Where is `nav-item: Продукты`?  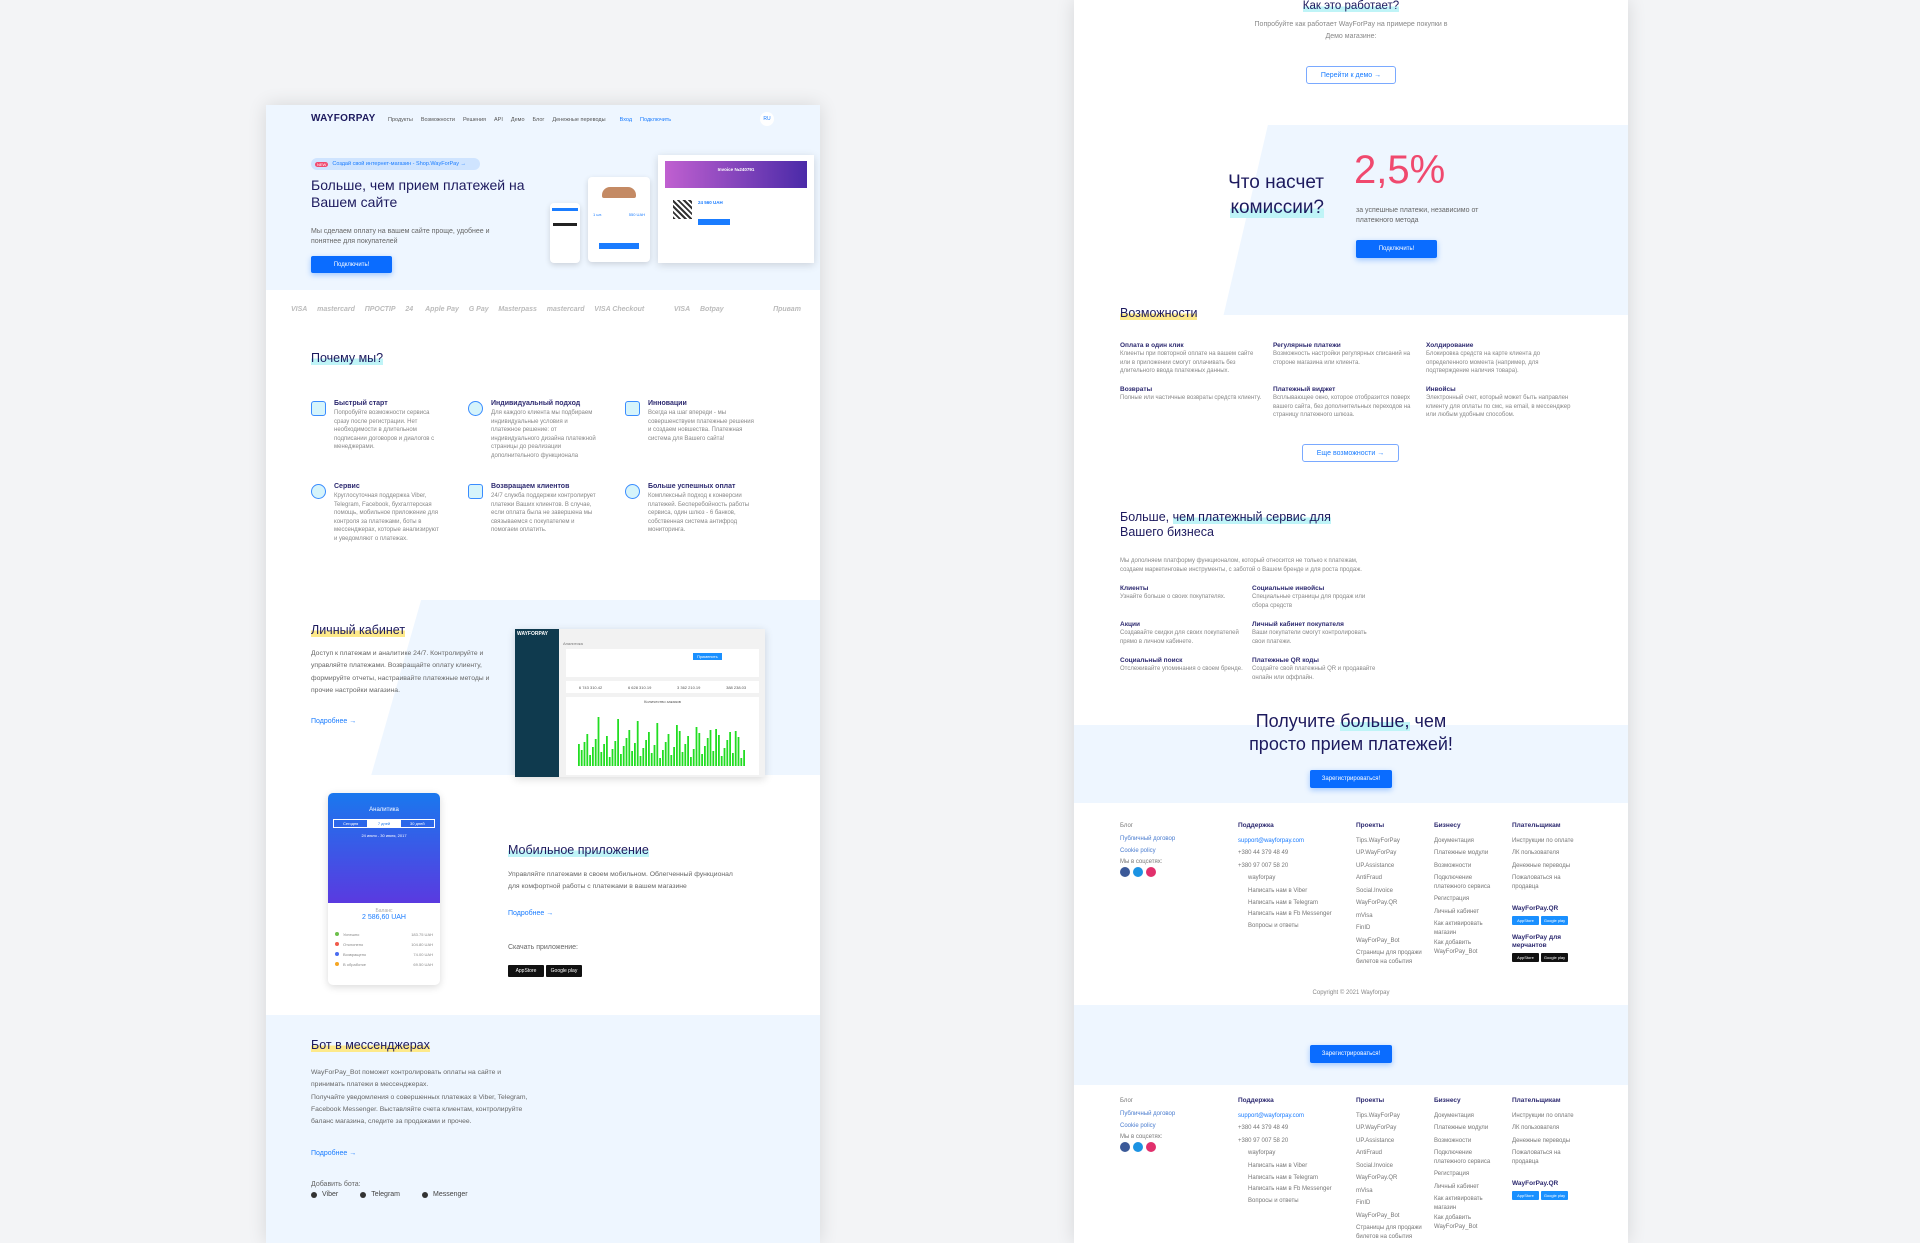 nav-item: Продукты is located at coordinates (400, 120).